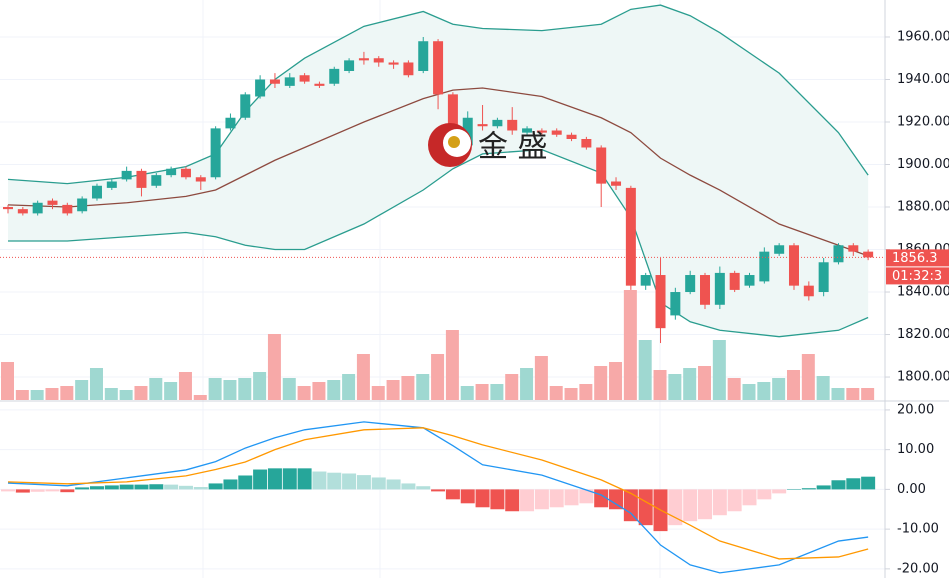 This screenshot has height=578, width=949. Describe the element at coordinates (923, 36) in the screenshot. I see `y-tick-label: 1960.00` at that location.